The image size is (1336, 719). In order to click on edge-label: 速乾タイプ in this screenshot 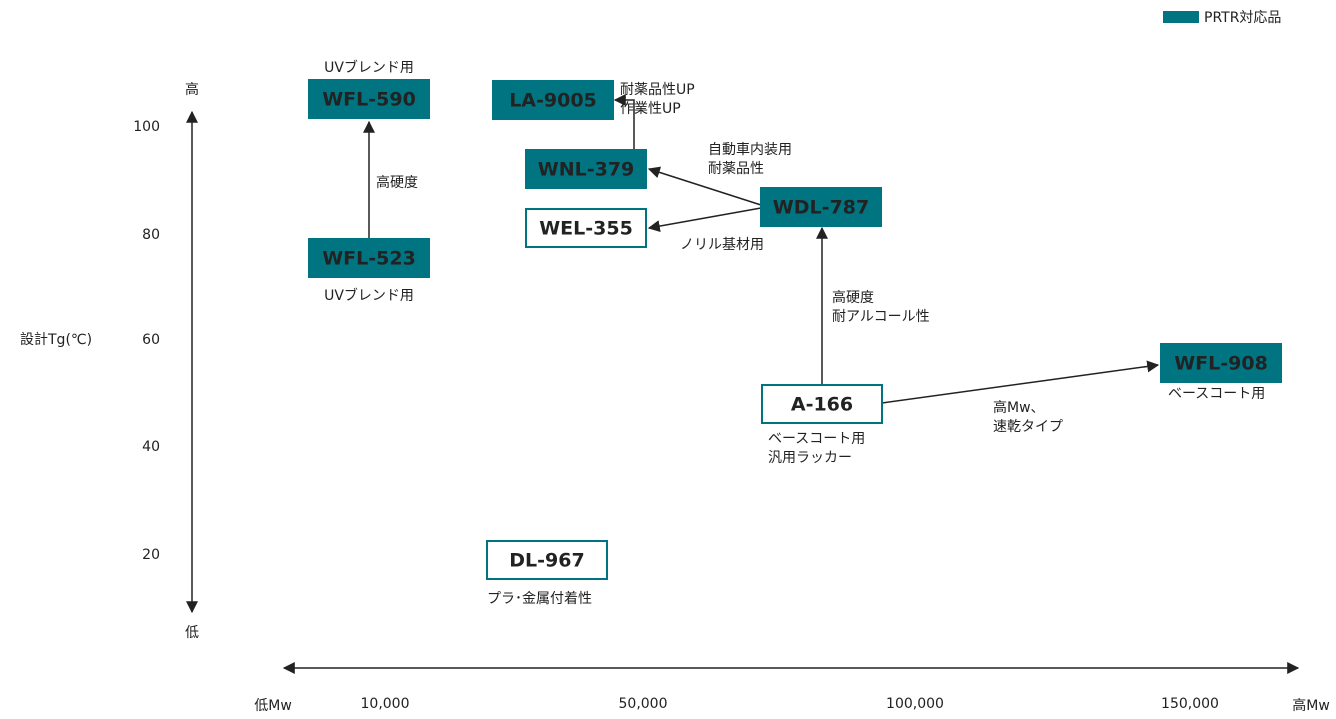, I will do `click(1028, 427)`.